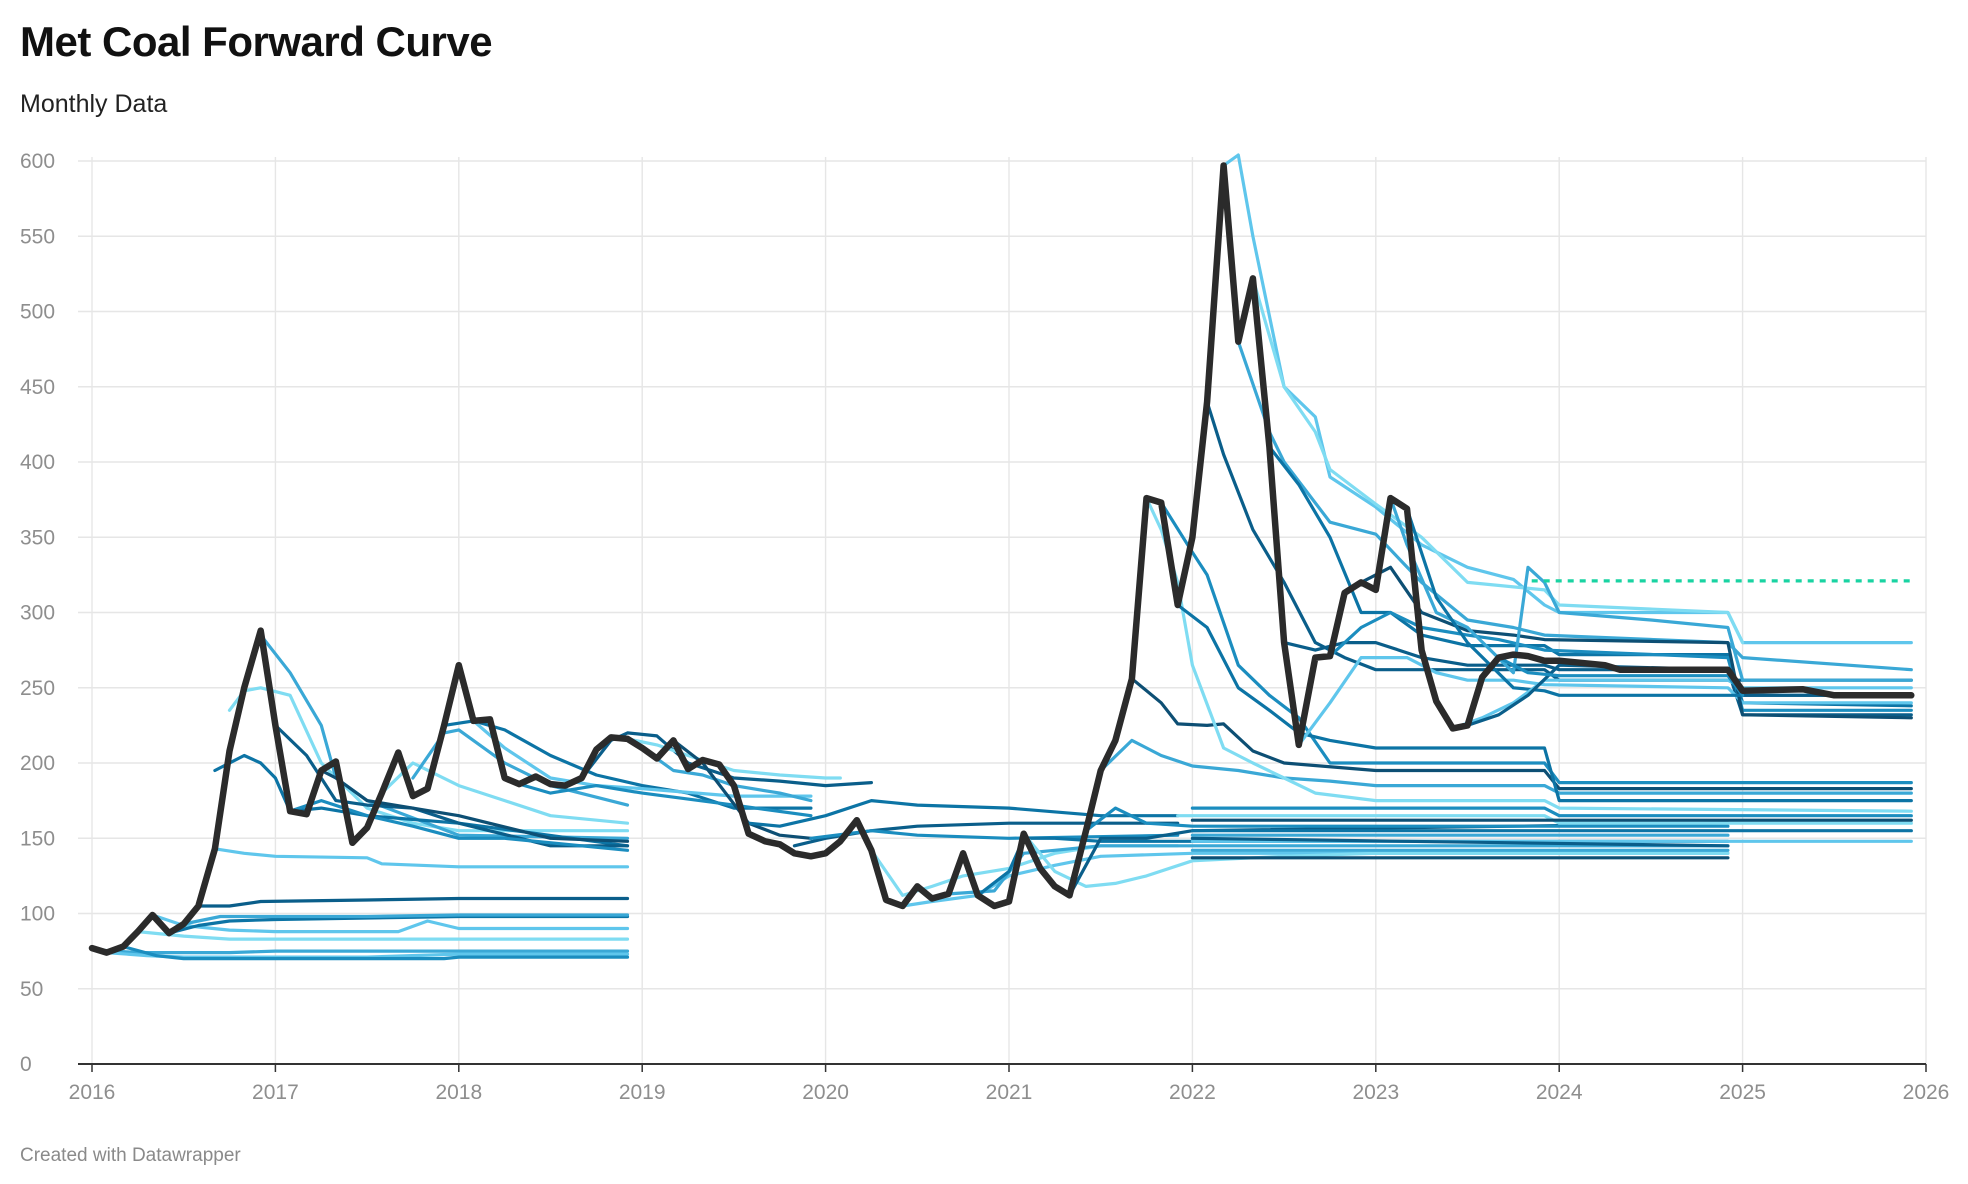 This screenshot has width=1968, height=1184. Describe the element at coordinates (37, 161) in the screenshot. I see `y-tick-label: 600` at that location.